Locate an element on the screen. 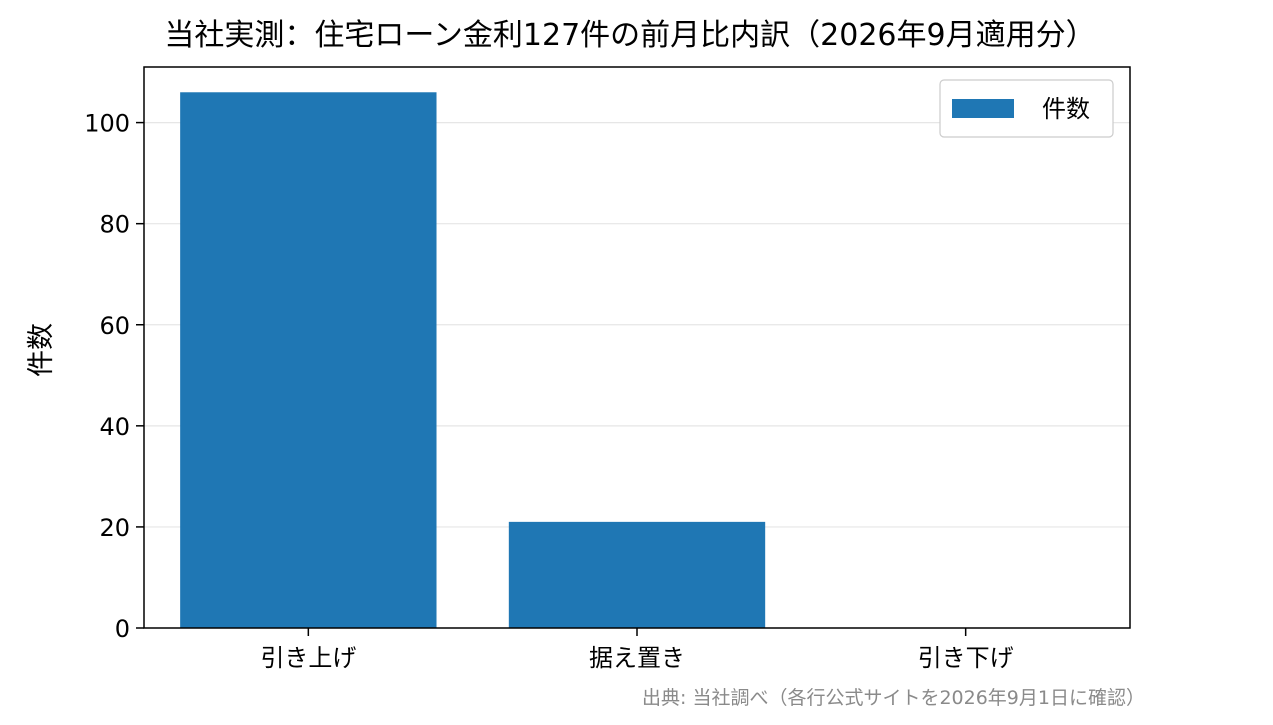 The width and height of the screenshot is (1273, 725). y-tick-label-60: 60 is located at coordinates (114, 326).